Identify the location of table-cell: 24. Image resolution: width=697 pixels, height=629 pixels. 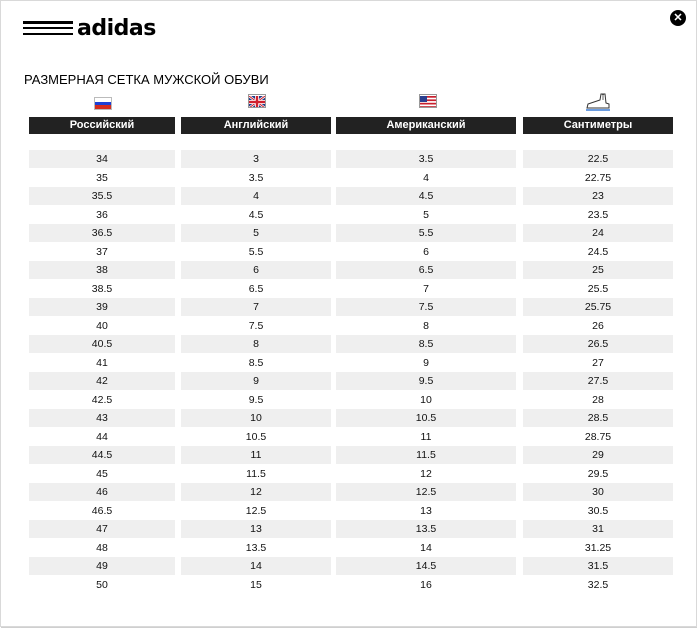
(598, 233).